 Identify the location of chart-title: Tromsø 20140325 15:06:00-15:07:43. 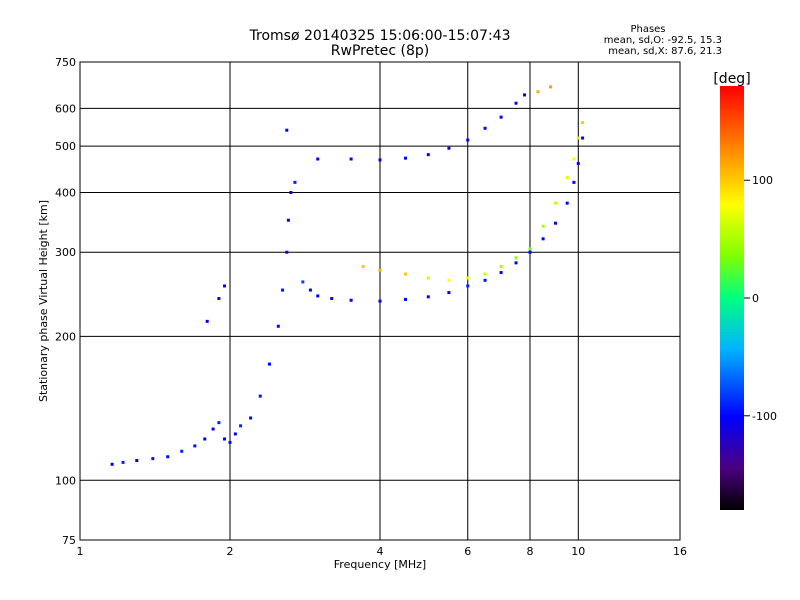
(380, 36).